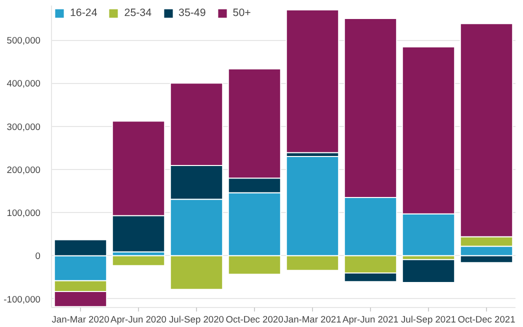 The width and height of the screenshot is (523, 327). What do you see at coordinates (196, 319) in the screenshot?
I see `x-tick-label: Jul-Sep 2020` at bounding box center [196, 319].